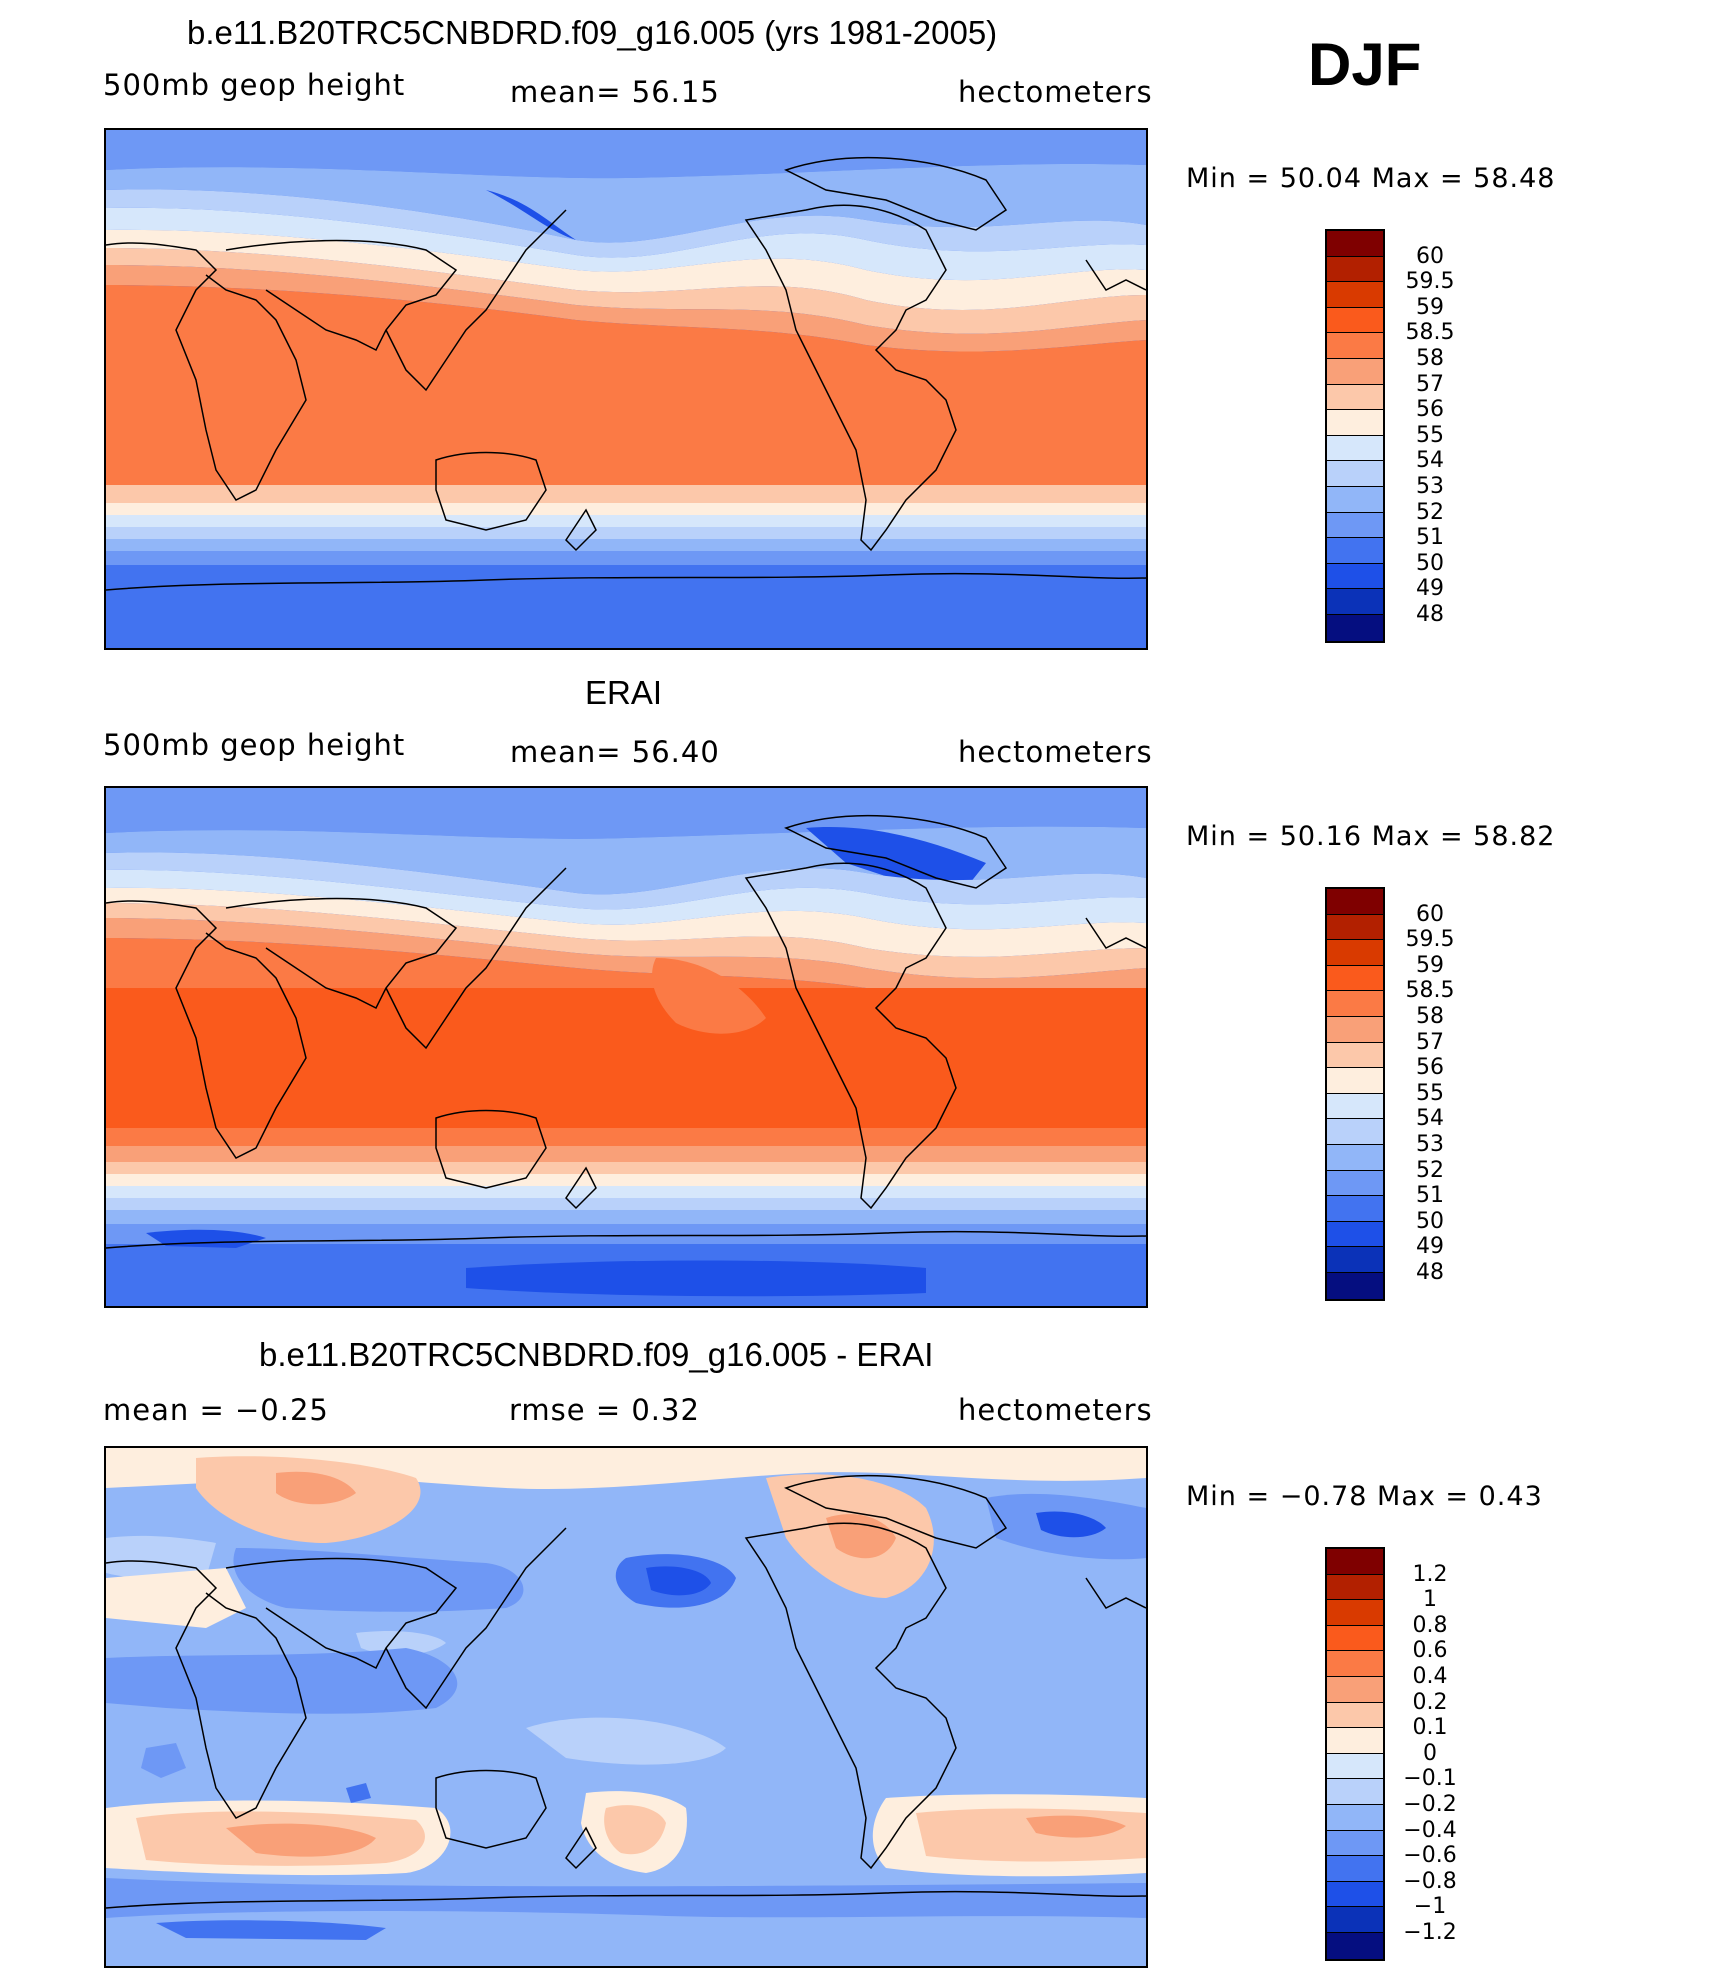 The height and width of the screenshot is (1986, 1710). I want to click on panel3-title: b.e11.B20TRC5CNBDRD.f09_g16.005 - ERAI, so click(596, 1354).